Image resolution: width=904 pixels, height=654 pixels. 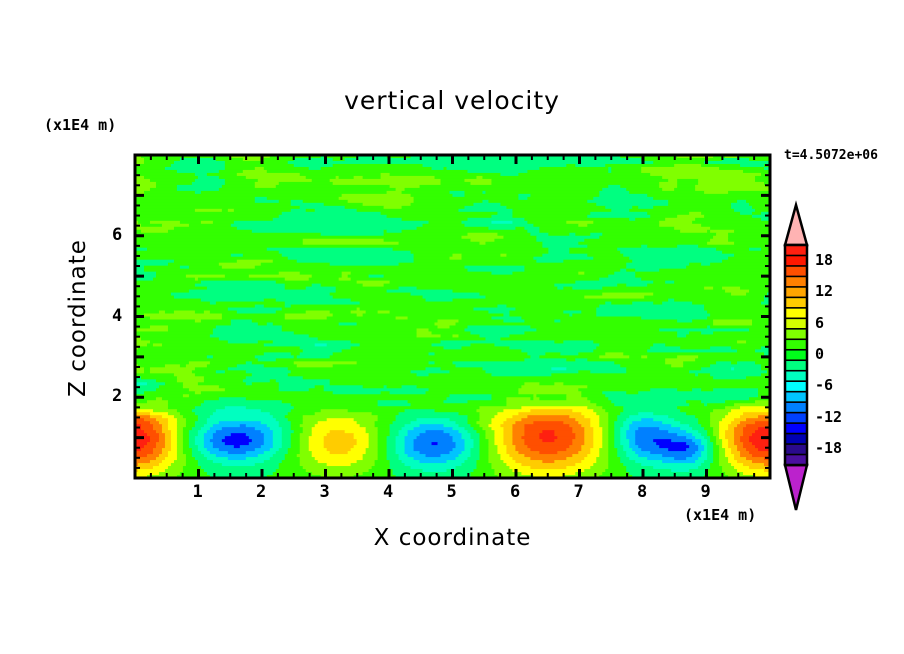 What do you see at coordinates (824, 291) in the screenshot?
I see `colorbar-tick-label: 12` at bounding box center [824, 291].